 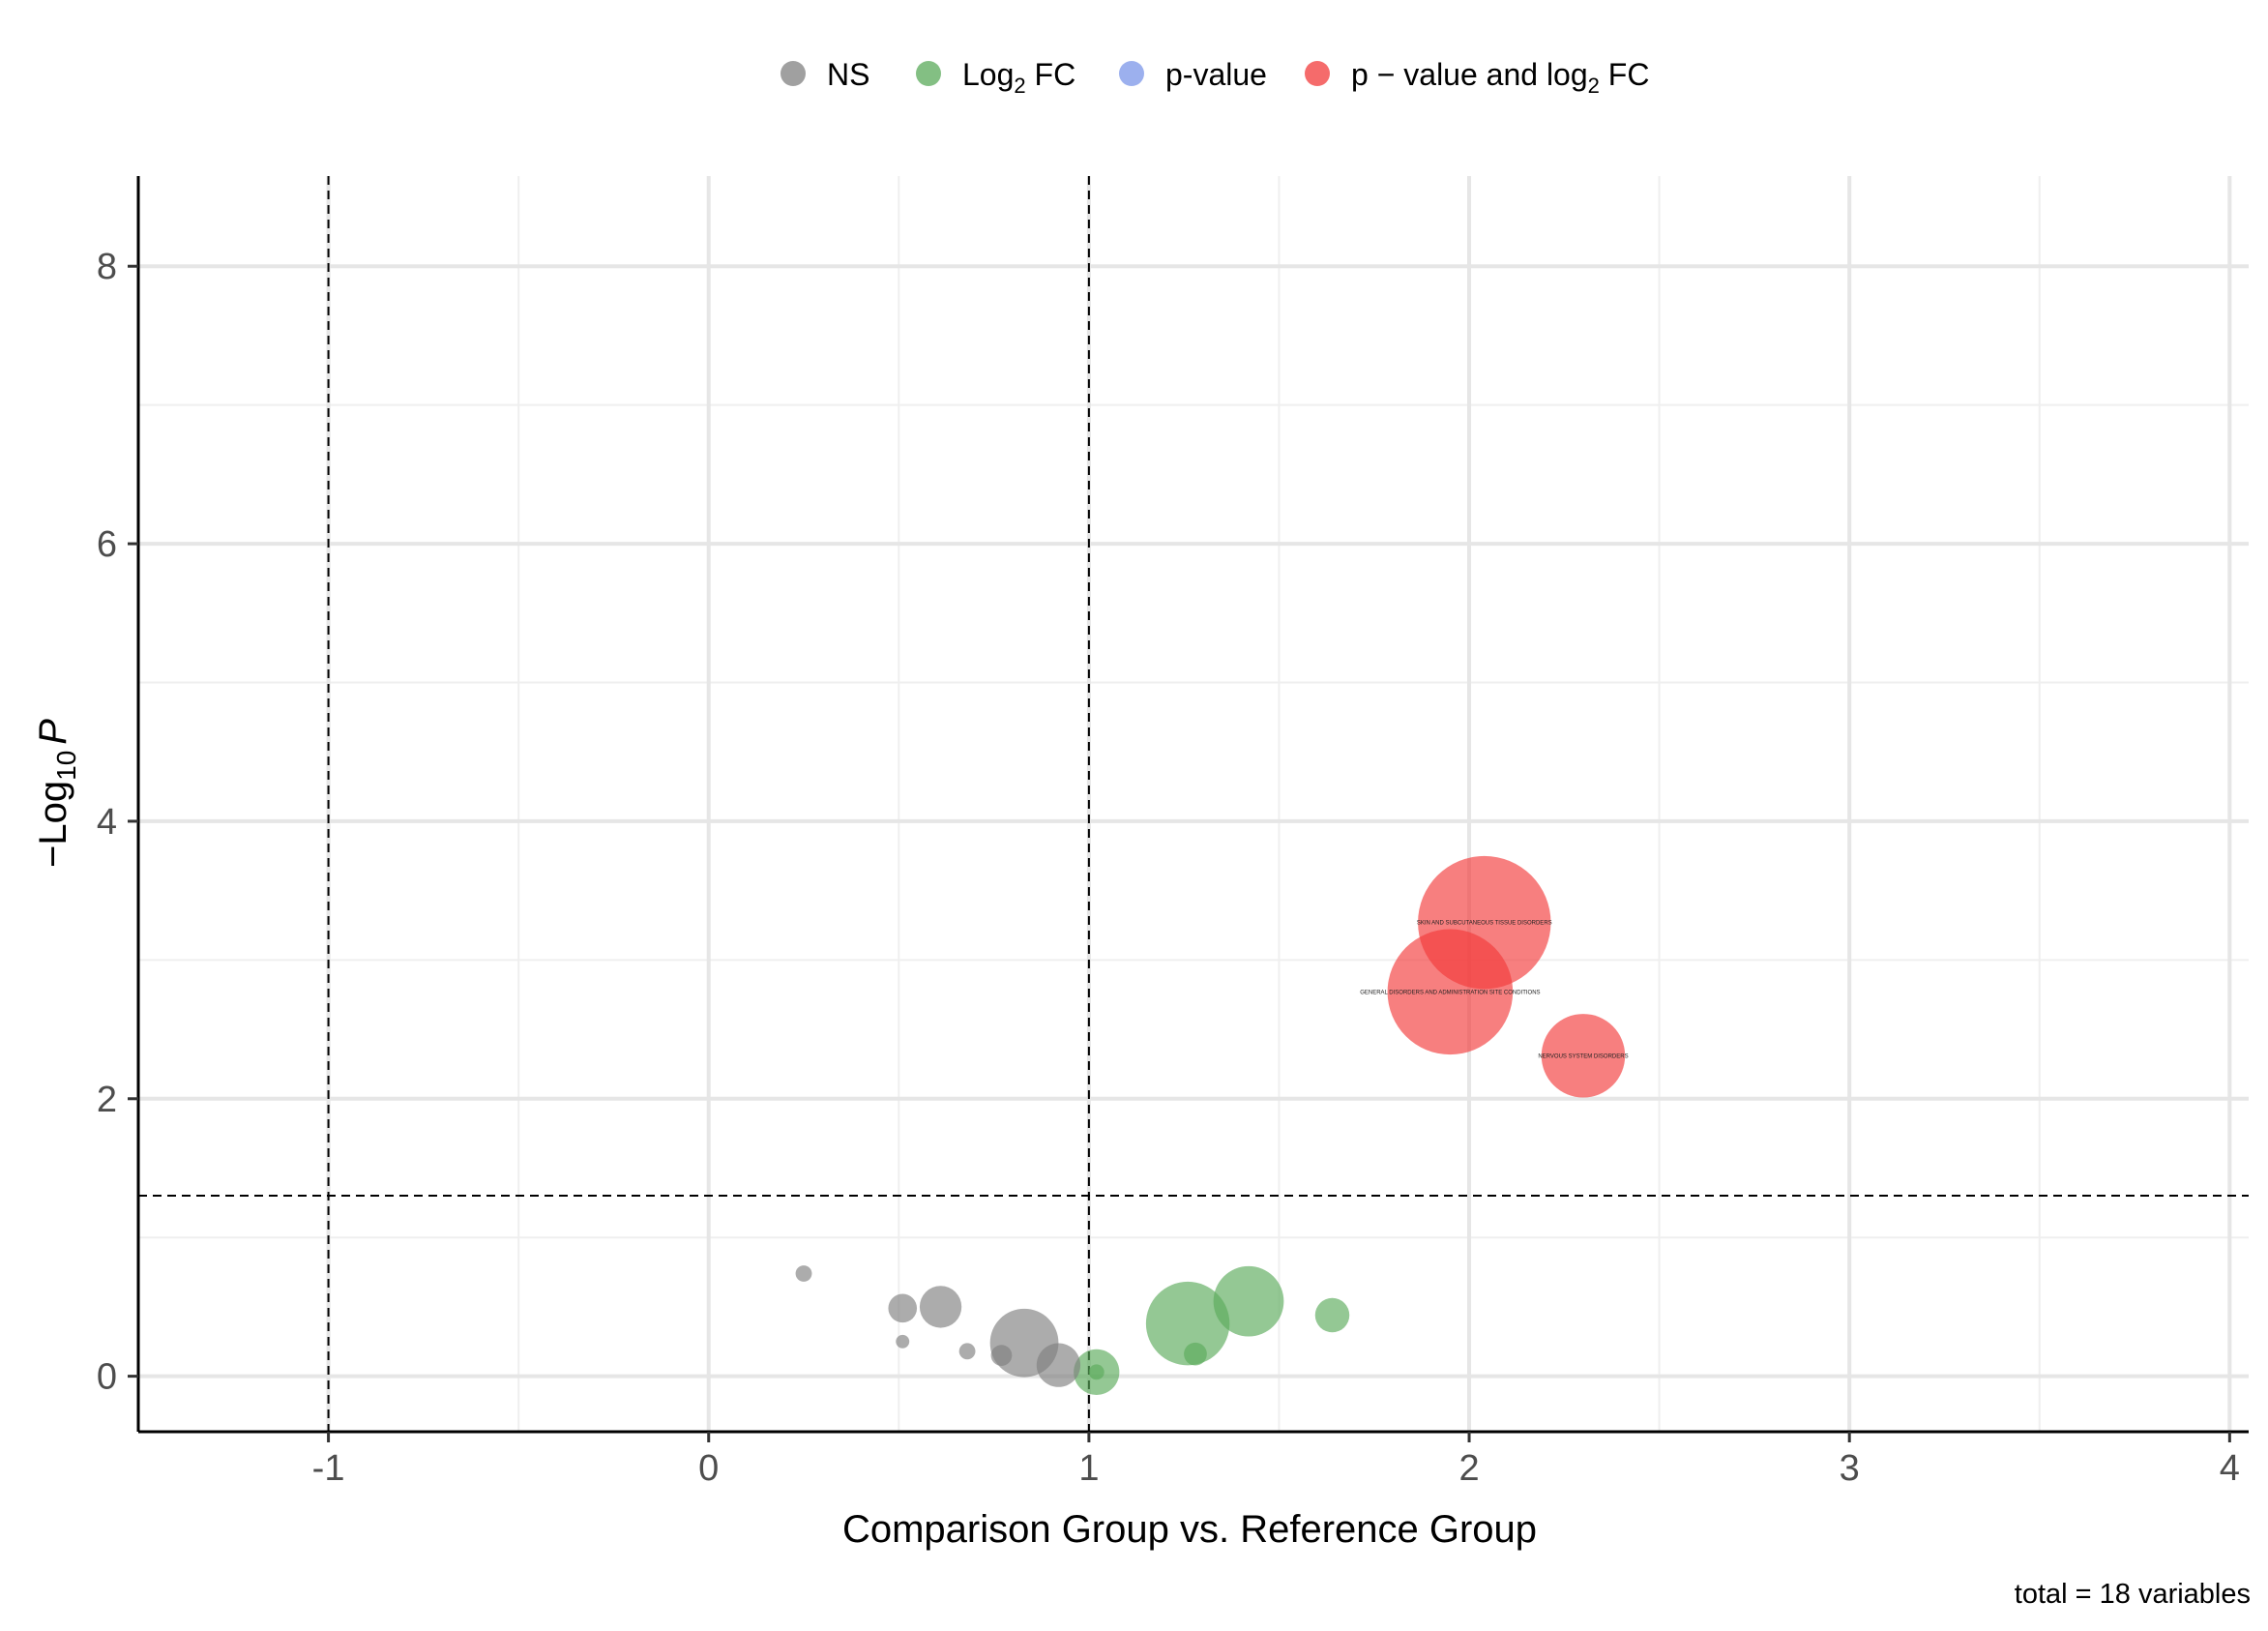 What do you see at coordinates (1484, 924) in the screenshot?
I see `point-label: SKIN AND SUBCUTANEOUS TISSUE DISORDERS` at bounding box center [1484, 924].